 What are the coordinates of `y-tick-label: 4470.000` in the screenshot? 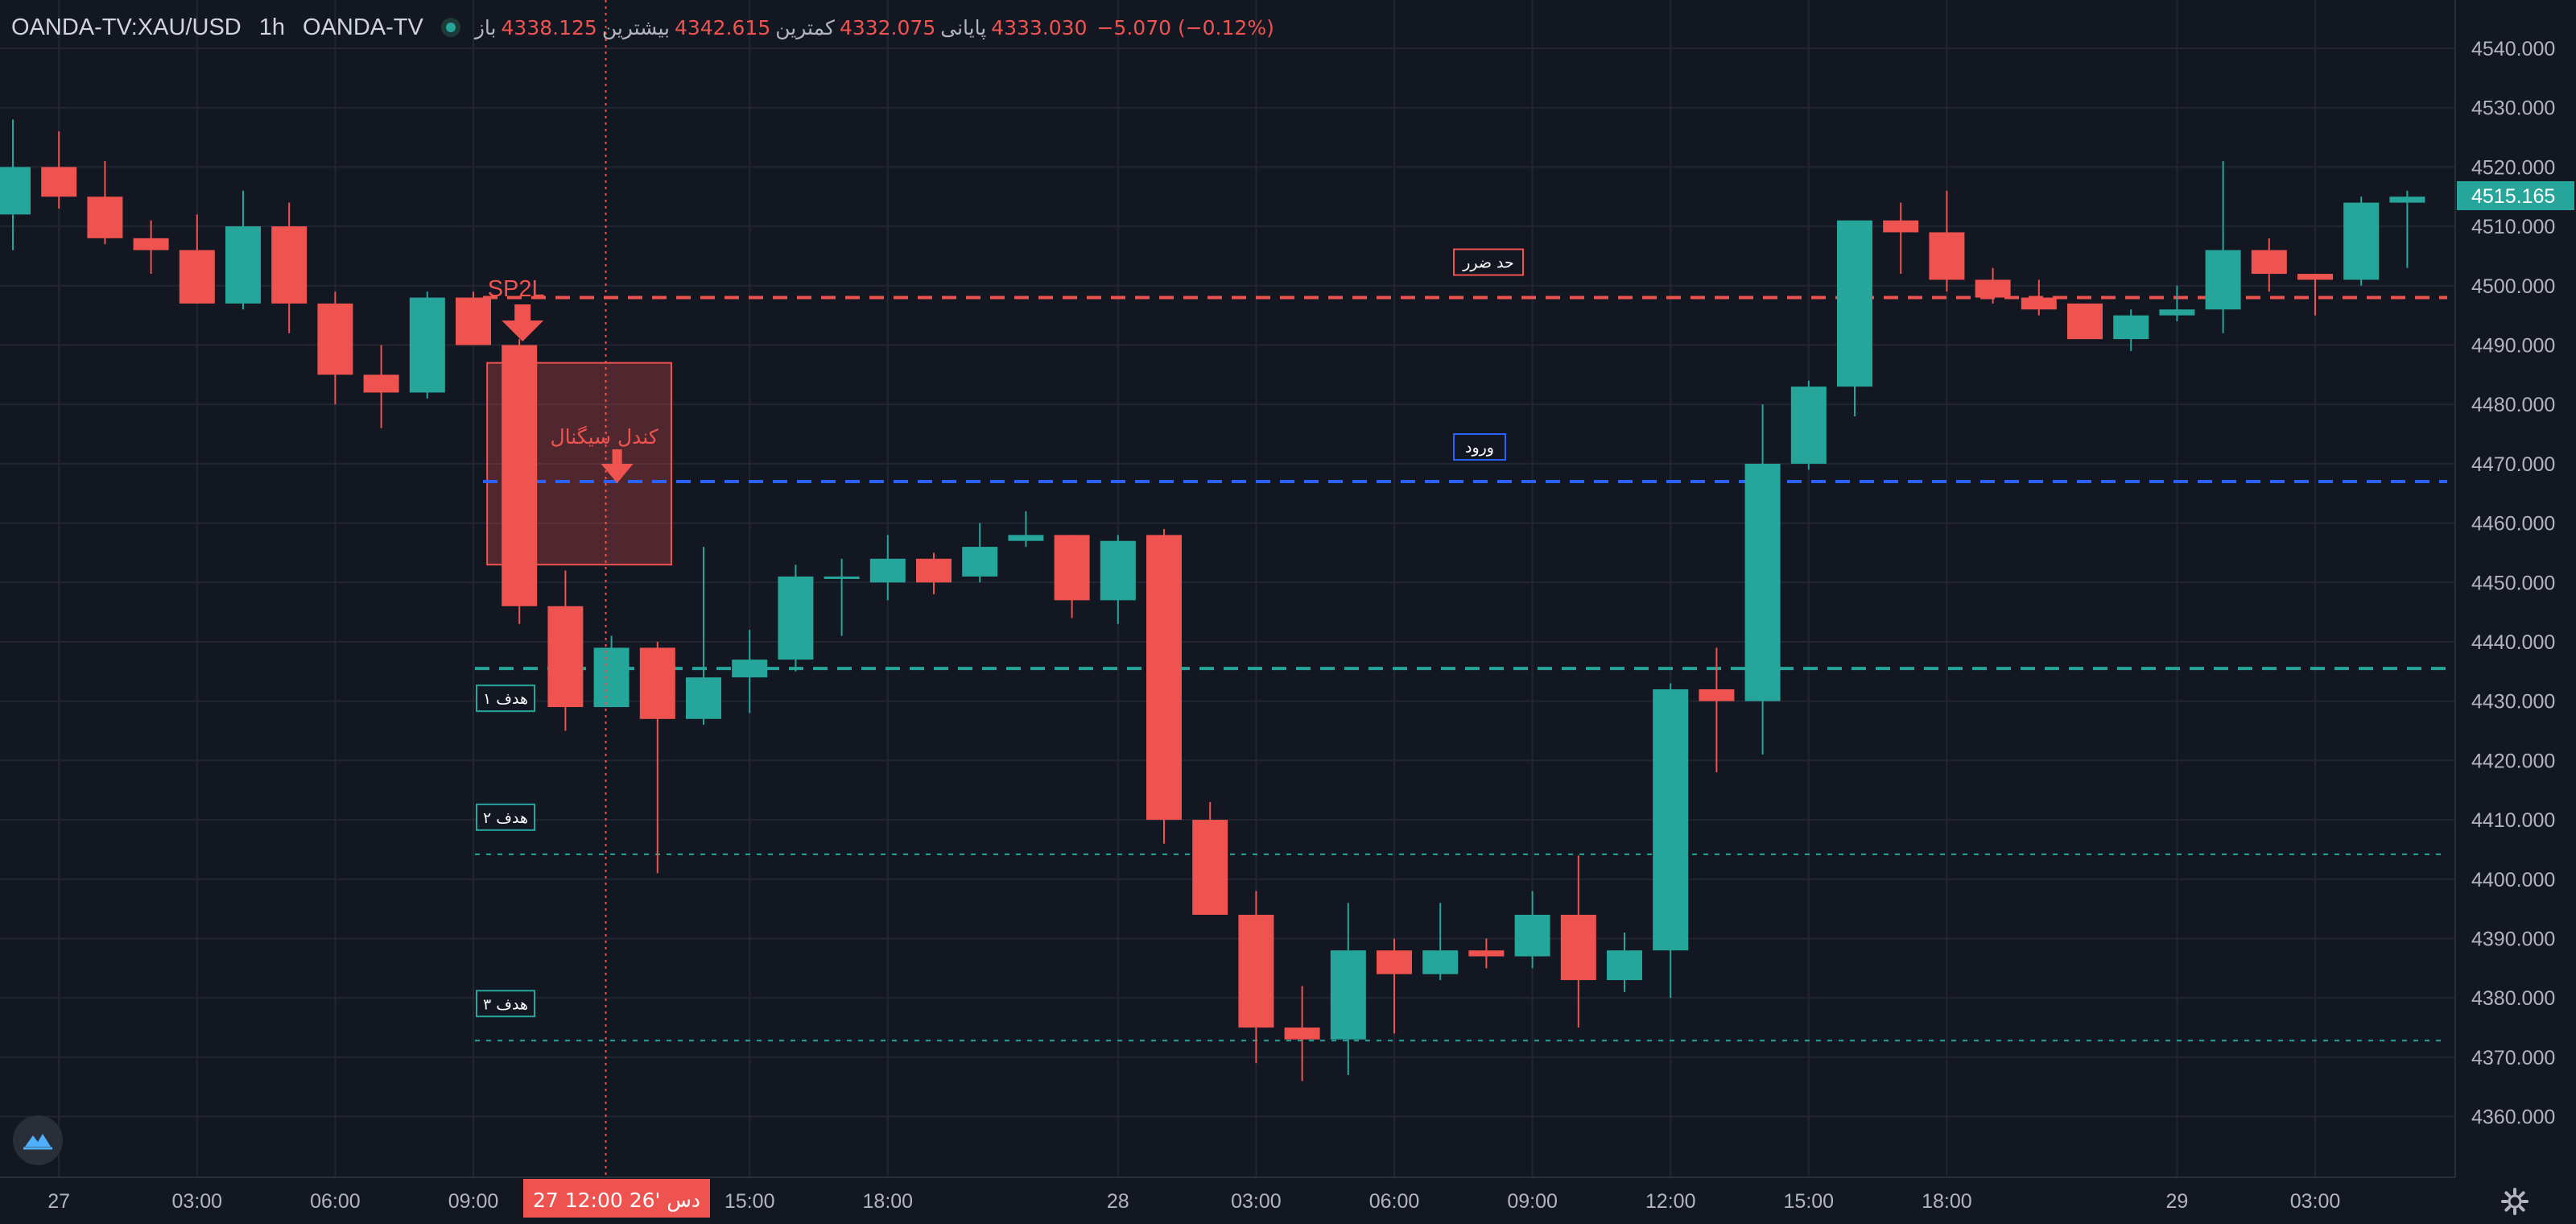 It's located at (2513, 464).